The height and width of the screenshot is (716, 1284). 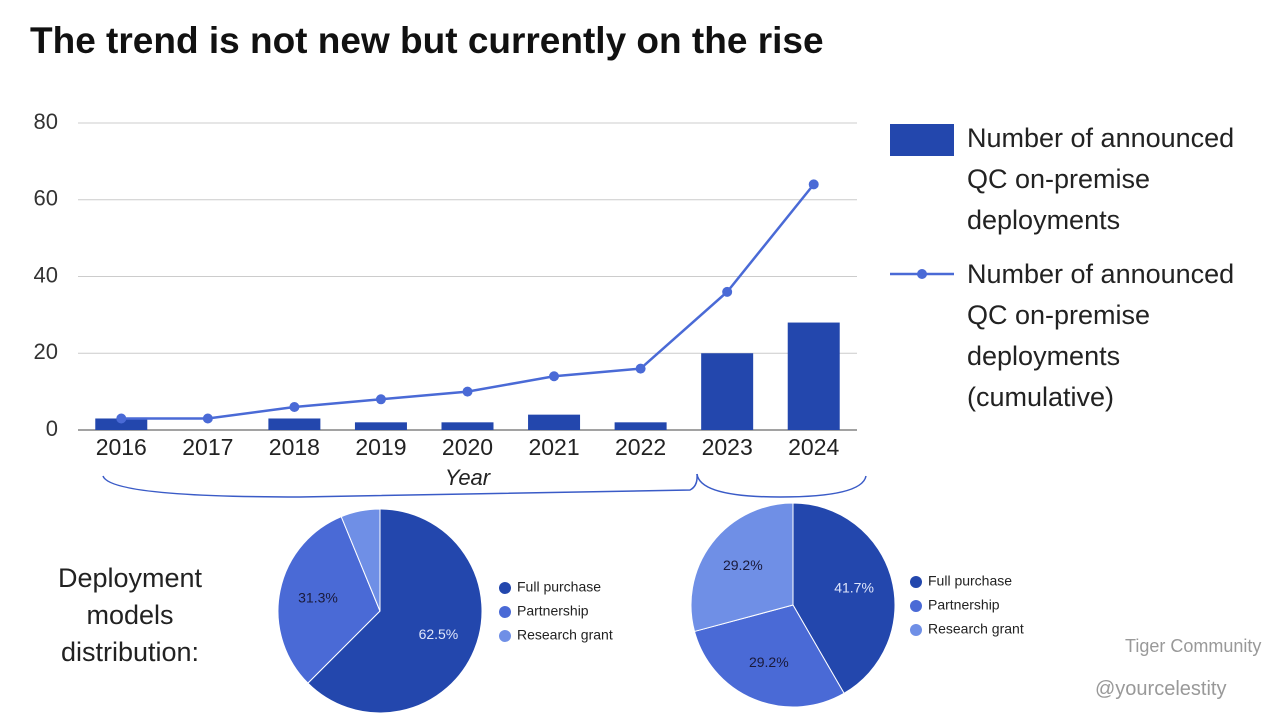 I want to click on x-tick-label: 2020, so click(x=467, y=447).